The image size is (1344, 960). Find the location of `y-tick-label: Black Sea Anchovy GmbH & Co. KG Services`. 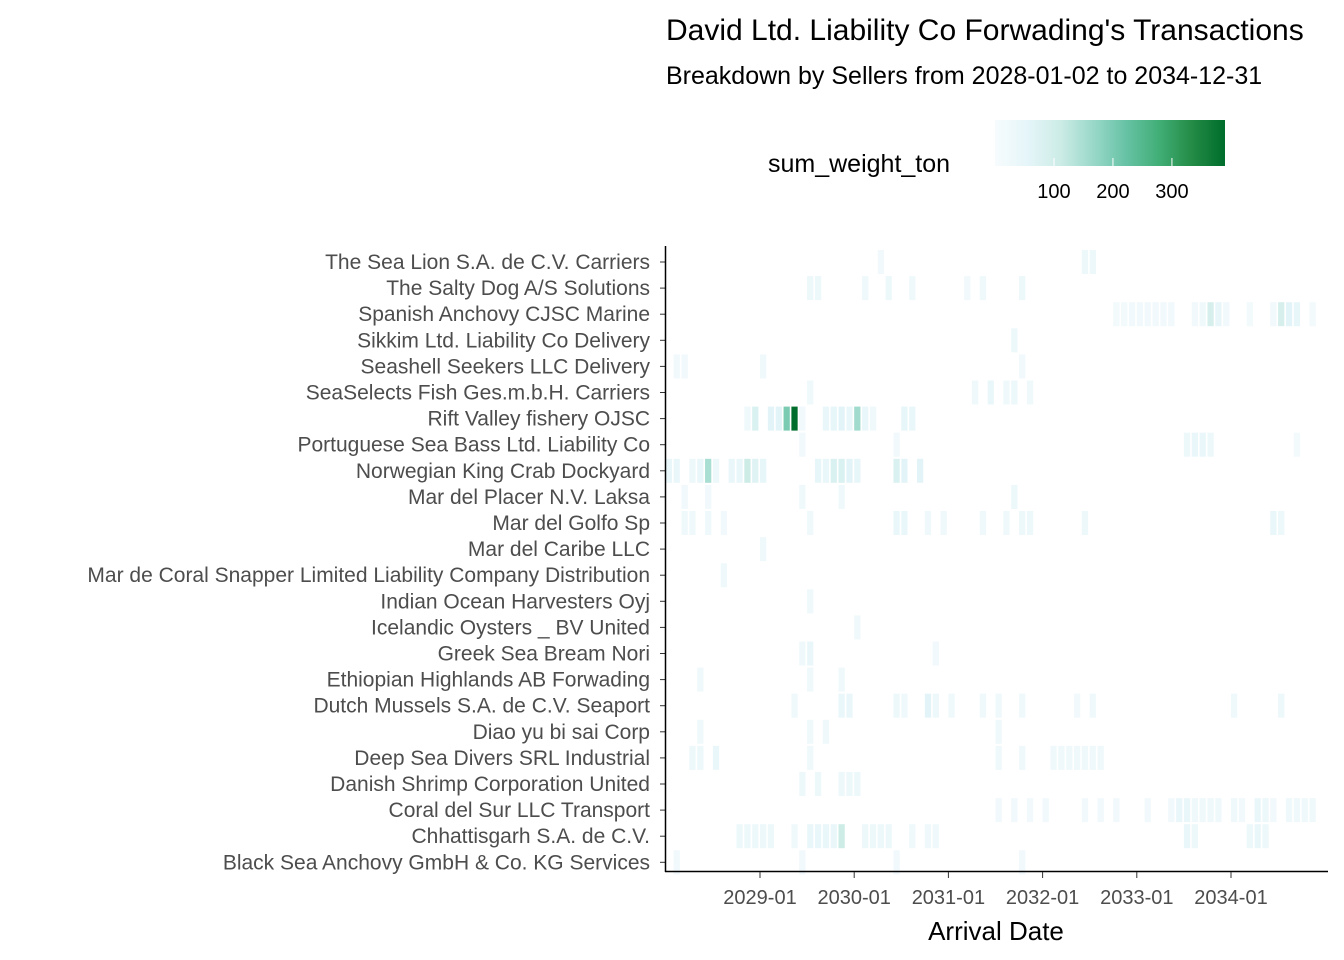

y-tick-label: Black Sea Anchovy GmbH & Co. KG Services is located at coordinates (436, 862).